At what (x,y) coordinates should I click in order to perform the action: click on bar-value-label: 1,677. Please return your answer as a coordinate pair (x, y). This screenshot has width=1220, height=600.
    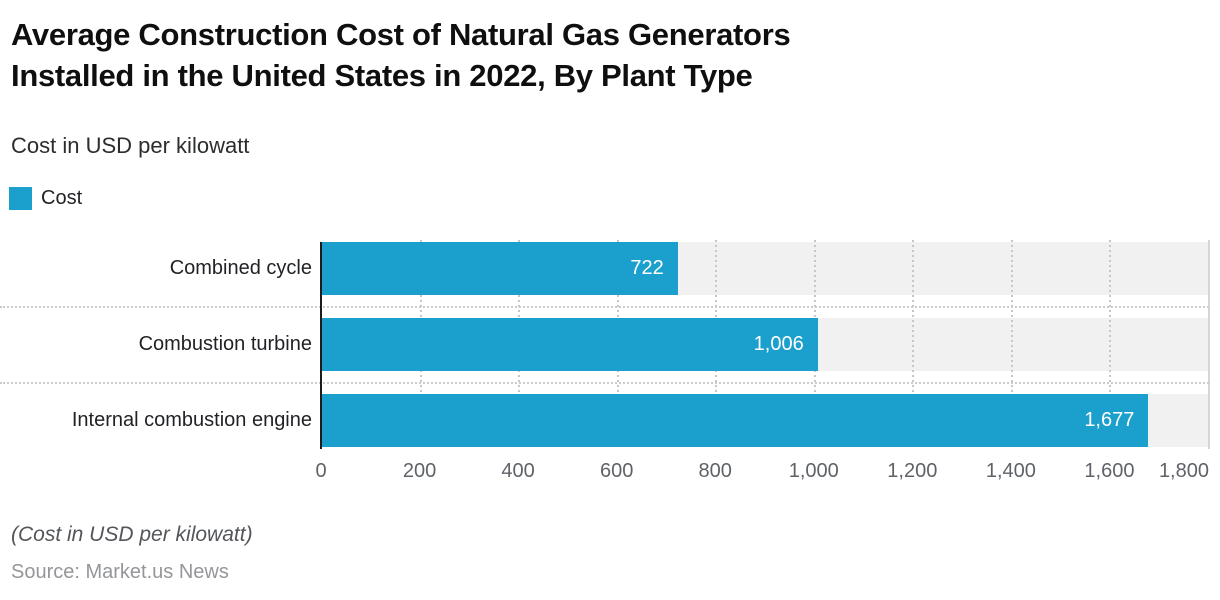
    Looking at the image, I should click on (1109, 420).